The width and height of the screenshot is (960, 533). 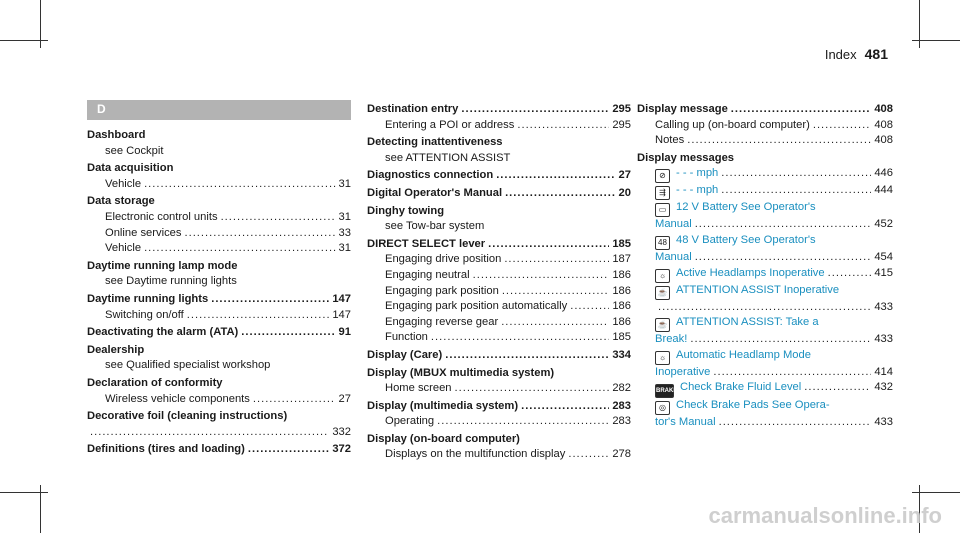 I want to click on page-ref: 278, so click(x=621, y=454).